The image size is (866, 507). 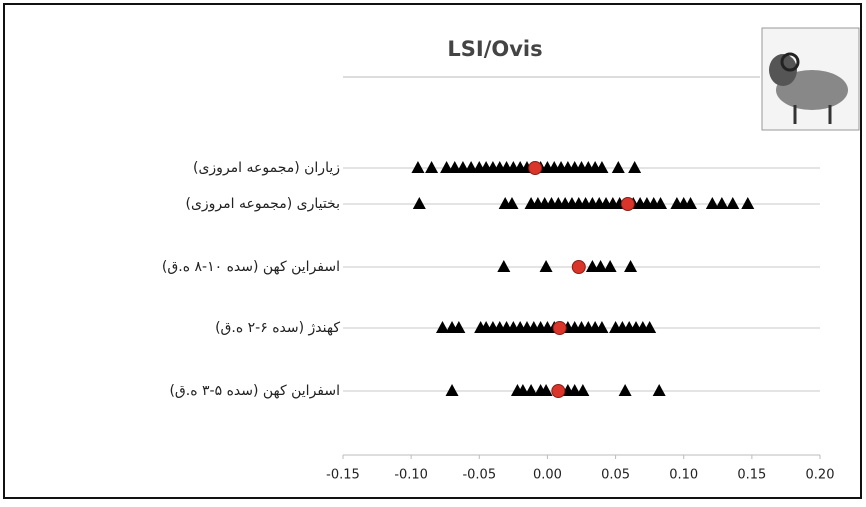 I want to click on chart-title: LSI/Ovis, so click(x=494, y=49).